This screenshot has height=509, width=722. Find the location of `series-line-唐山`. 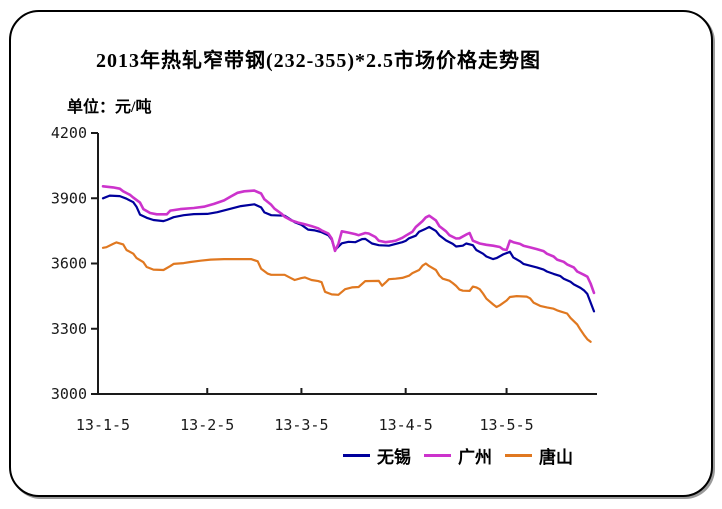

series-line-唐山 is located at coordinates (346, 292).